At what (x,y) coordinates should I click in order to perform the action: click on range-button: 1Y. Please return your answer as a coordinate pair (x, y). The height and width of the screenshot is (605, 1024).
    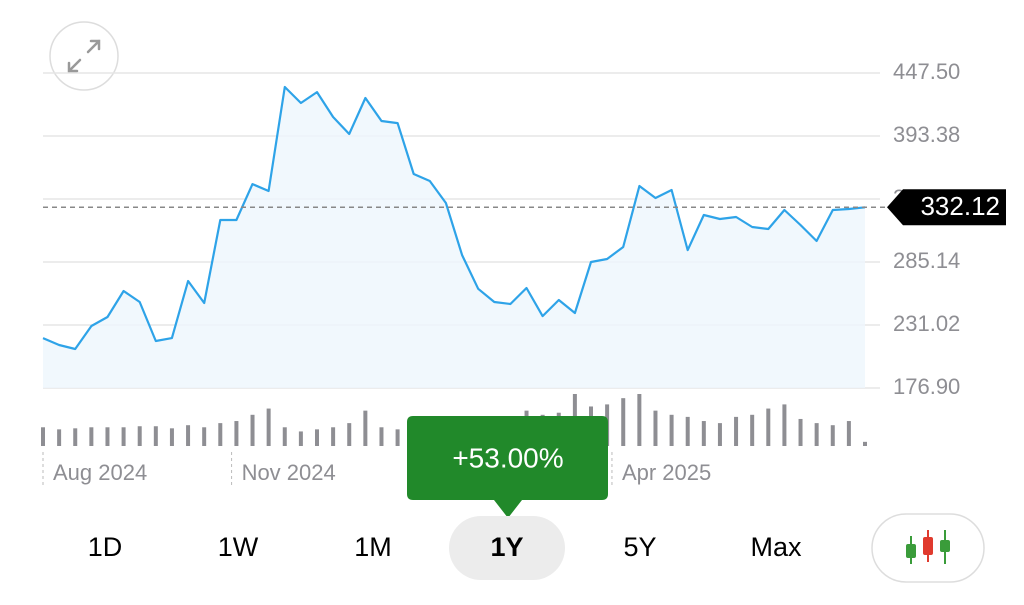
    Looking at the image, I should click on (506, 547).